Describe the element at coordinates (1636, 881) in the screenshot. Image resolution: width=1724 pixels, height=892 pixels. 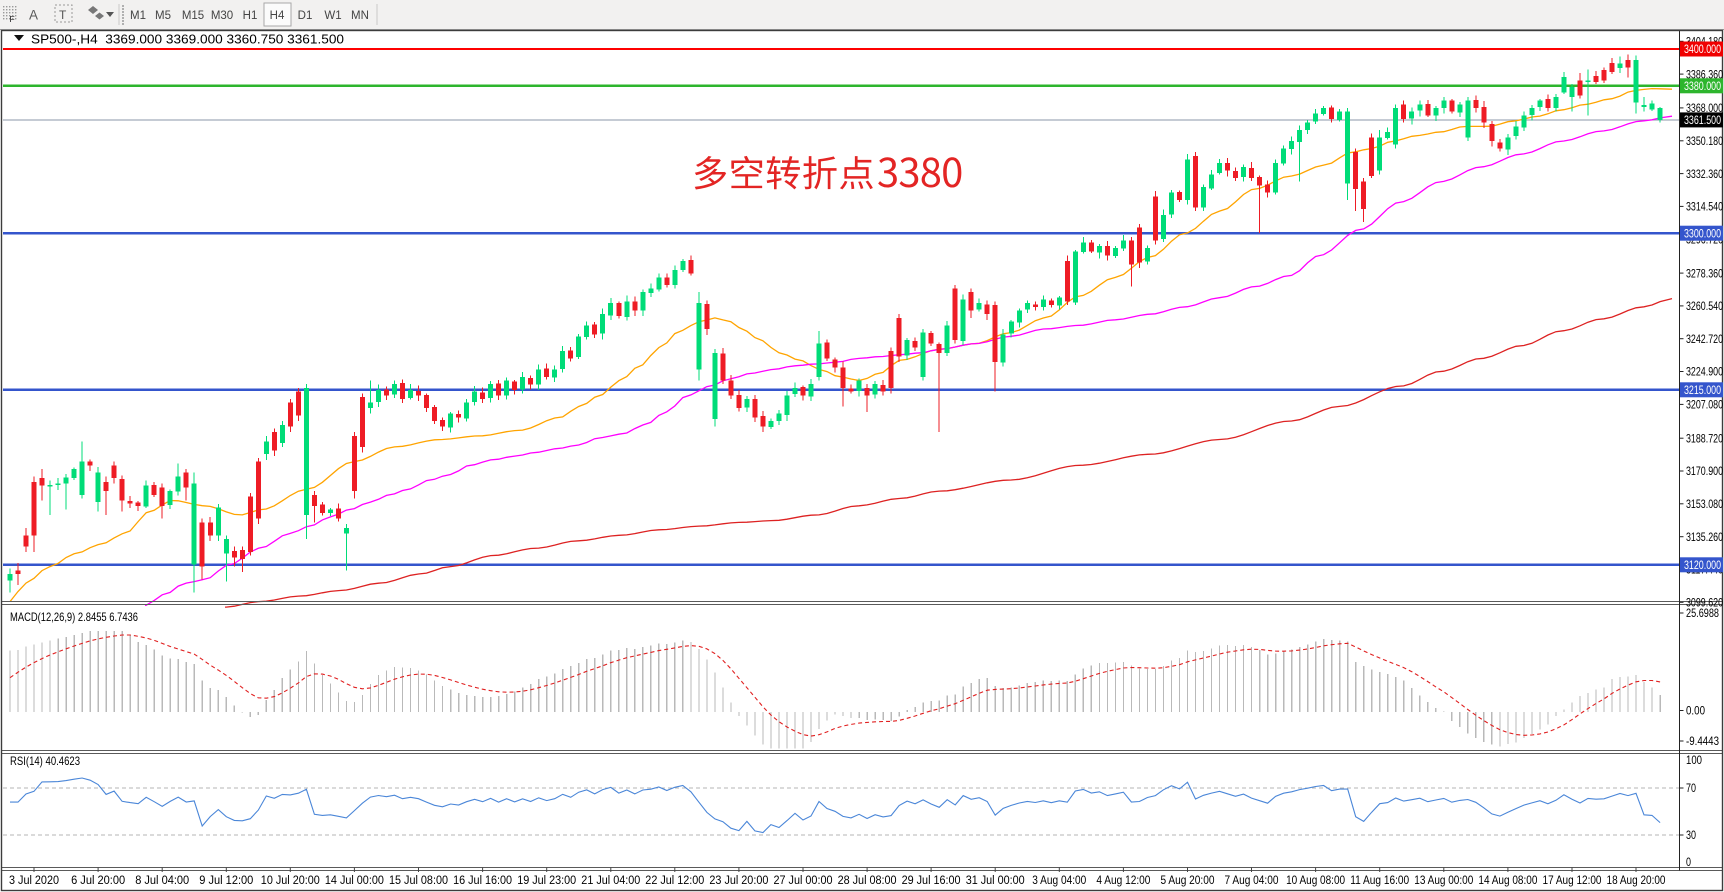
I see `svg-text: 18 Aug 20:00` at that location.